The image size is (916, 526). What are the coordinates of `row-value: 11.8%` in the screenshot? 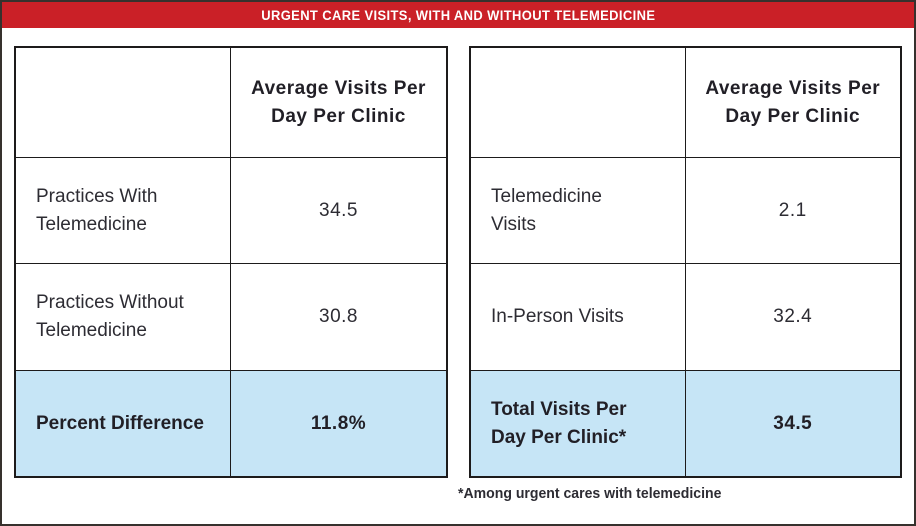 It's located at (338, 423).